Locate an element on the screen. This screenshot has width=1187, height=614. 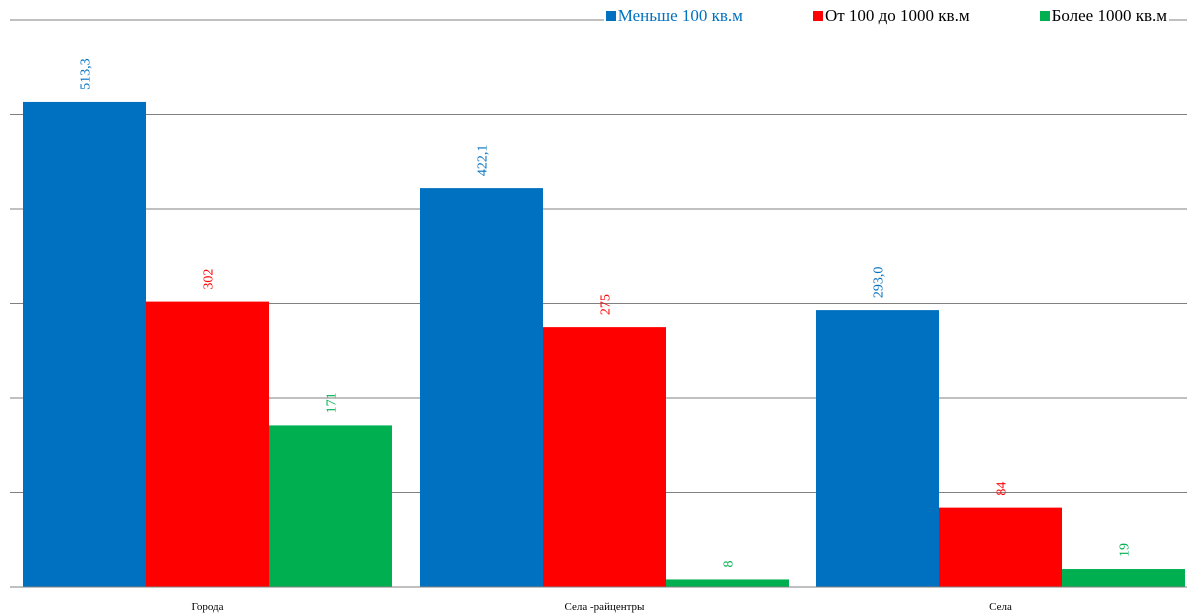
legend-item-series-3: Более 1000 кв.м is located at coordinates (1103, 16).